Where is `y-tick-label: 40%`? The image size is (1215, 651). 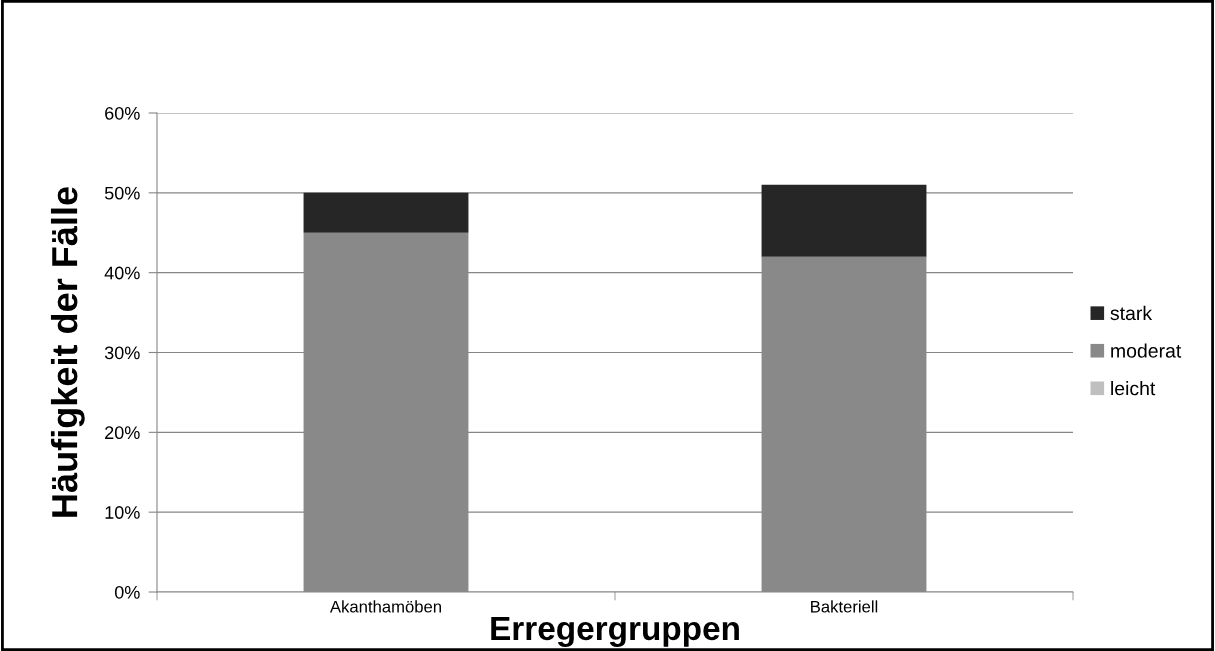
y-tick-label: 40% is located at coordinates (122, 273).